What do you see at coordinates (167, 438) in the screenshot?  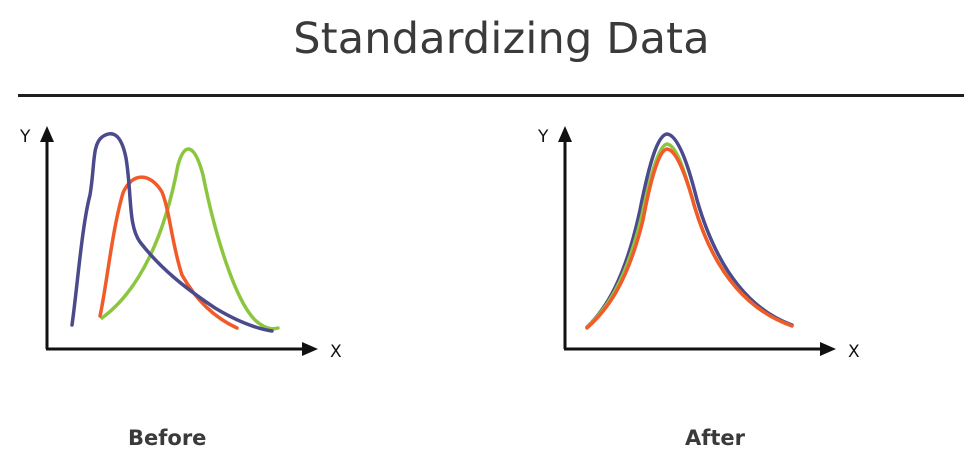 I see `before-caption: Before` at bounding box center [167, 438].